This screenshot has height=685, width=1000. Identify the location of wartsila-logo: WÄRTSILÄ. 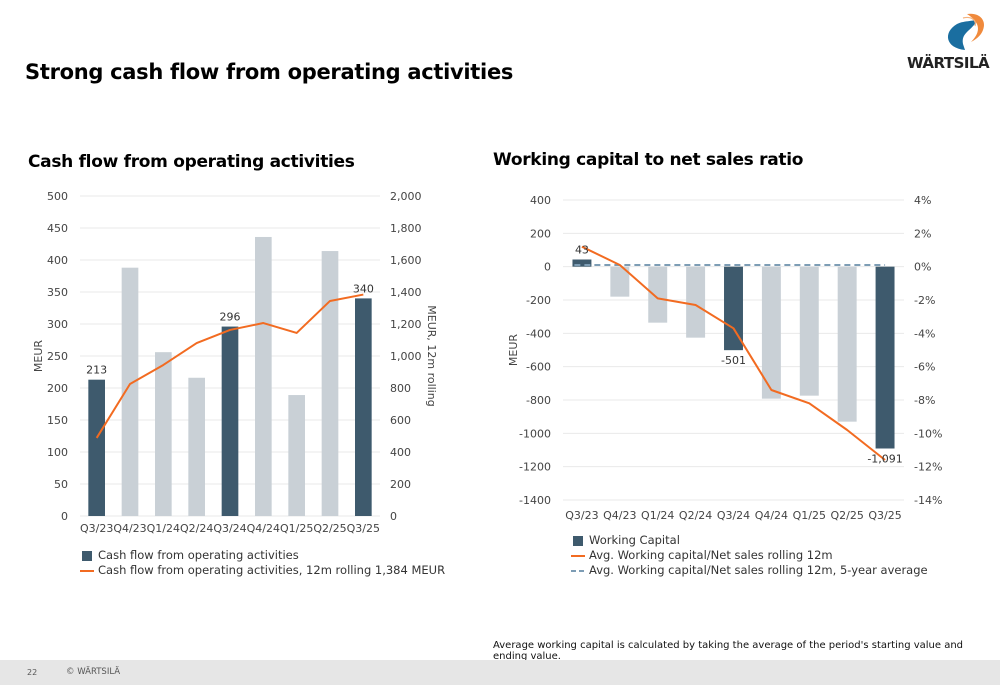
(947, 42).